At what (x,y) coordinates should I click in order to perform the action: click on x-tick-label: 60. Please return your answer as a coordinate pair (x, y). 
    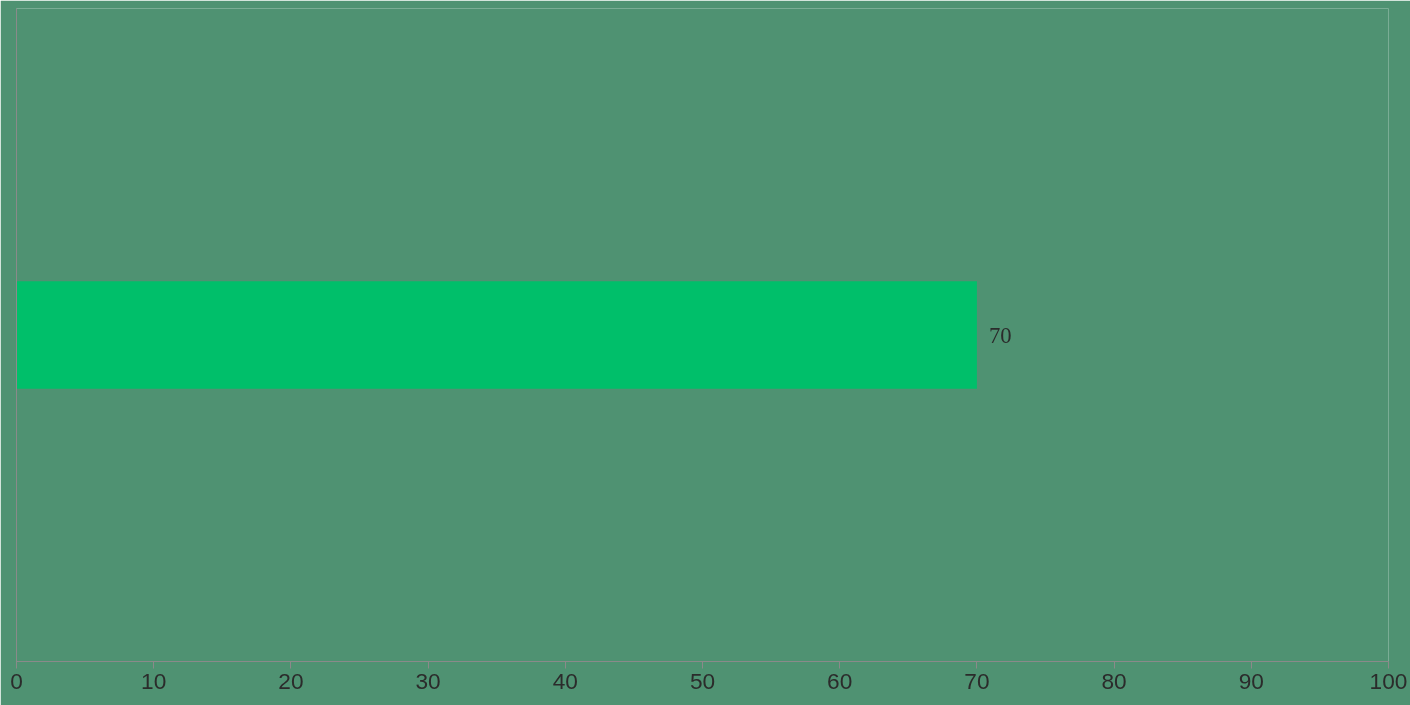
    Looking at the image, I should click on (840, 680).